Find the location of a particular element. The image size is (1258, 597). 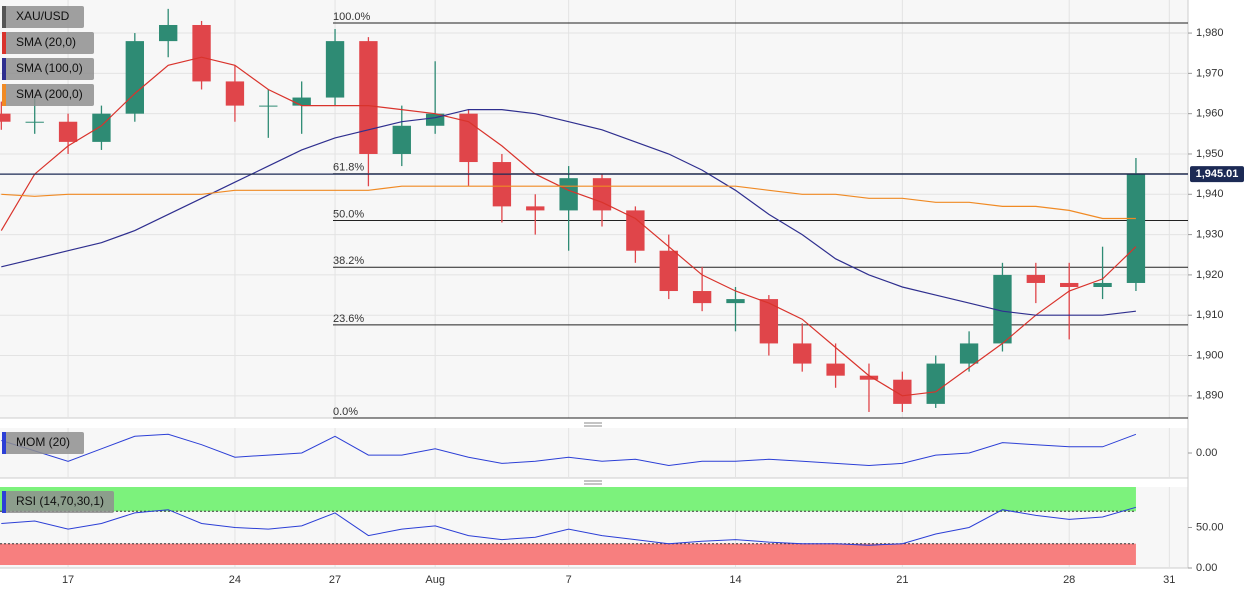

legend-label: XAU/USD is located at coordinates (43, 16).